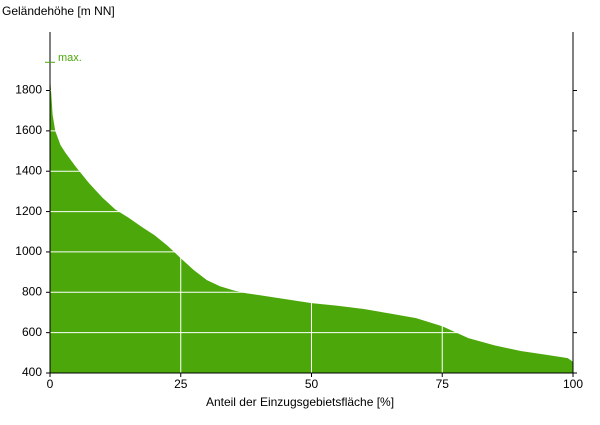 Image resolution: width=600 pixels, height=425 pixels. What do you see at coordinates (28, 251) in the screenshot?
I see `y-tick-label: 1000` at bounding box center [28, 251].